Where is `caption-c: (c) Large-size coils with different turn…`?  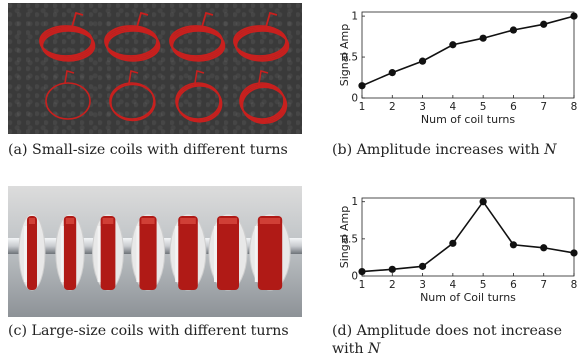
caption-c: (c) Large-size coils with different turn… is located at coordinates (148, 331).